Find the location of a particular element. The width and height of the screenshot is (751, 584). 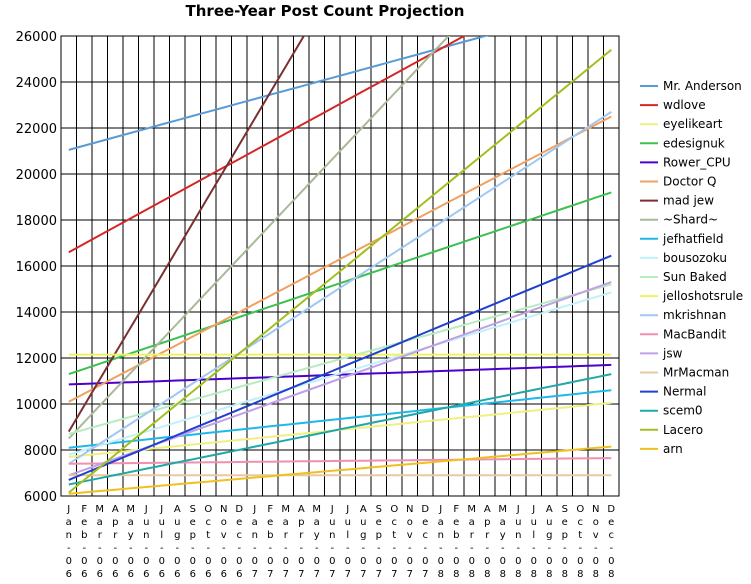

legend-box is located at coordinates (692, 267).